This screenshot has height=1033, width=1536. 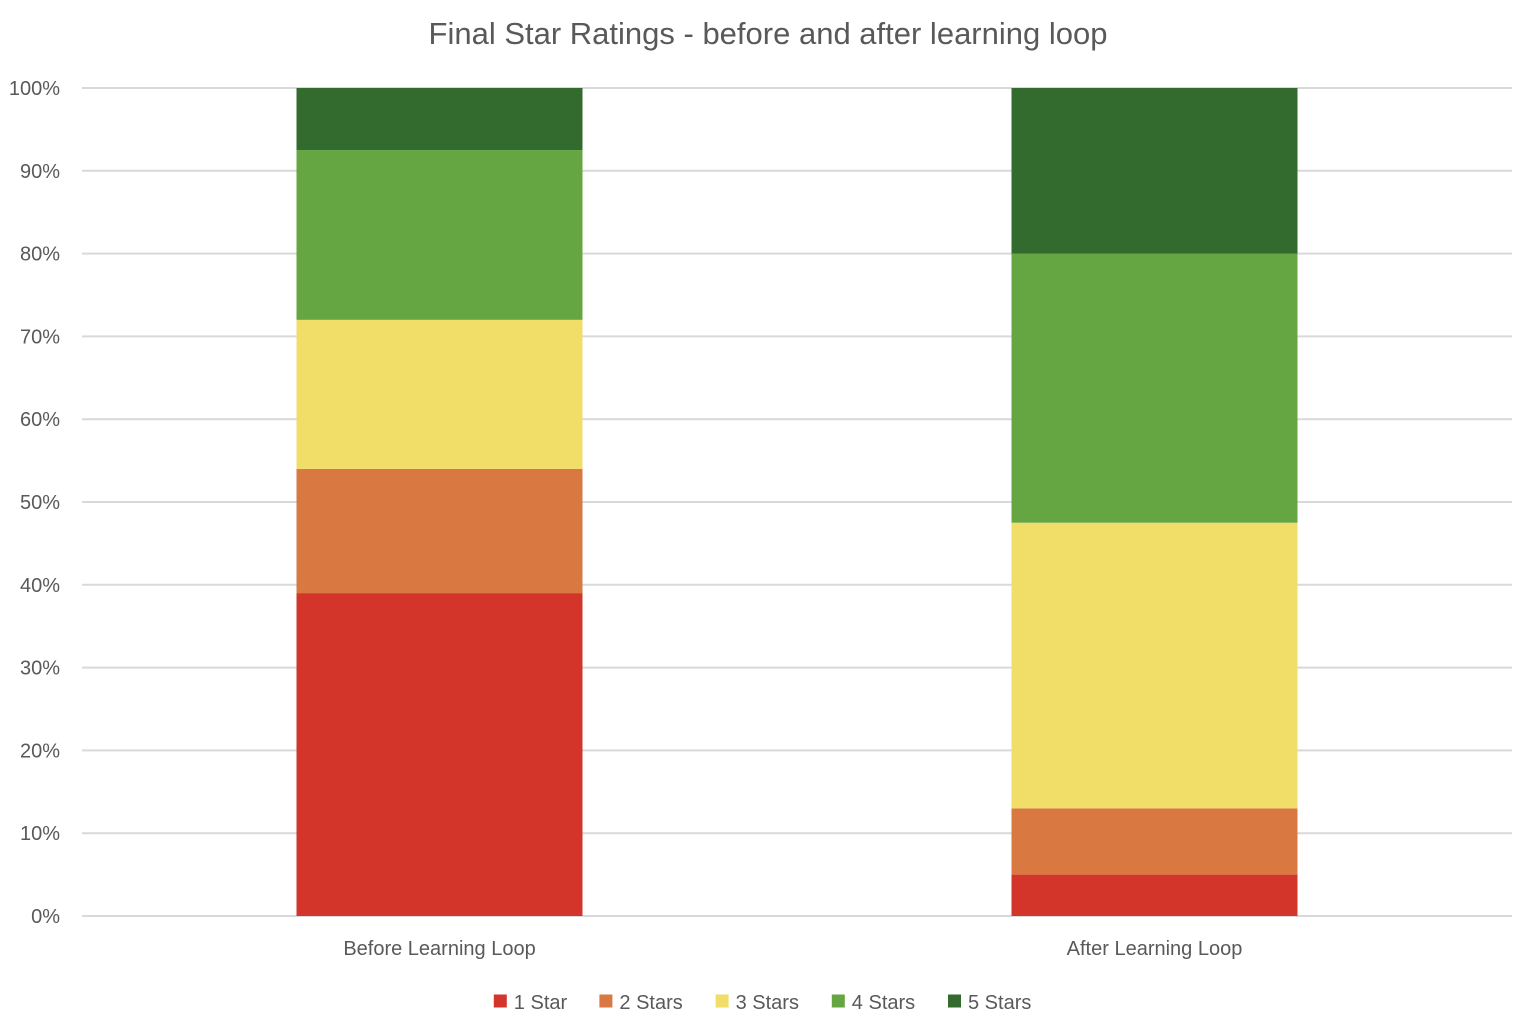 What do you see at coordinates (999, 1003) in the screenshot?
I see `legend-label: 5 Stars` at bounding box center [999, 1003].